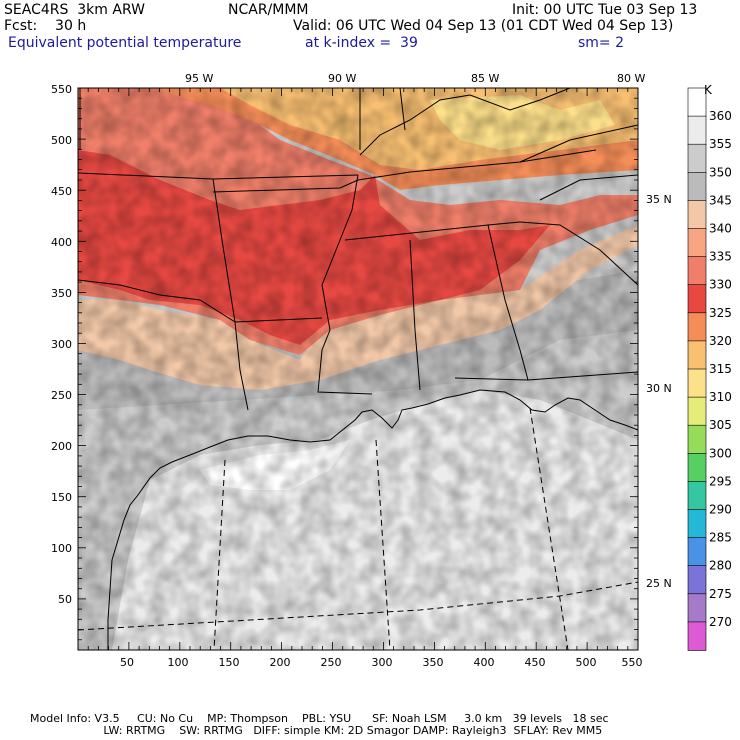 The image size is (740, 740). What do you see at coordinates (157, 301) in the screenshot?
I see `oklahoma-texas-border` at bounding box center [157, 301].